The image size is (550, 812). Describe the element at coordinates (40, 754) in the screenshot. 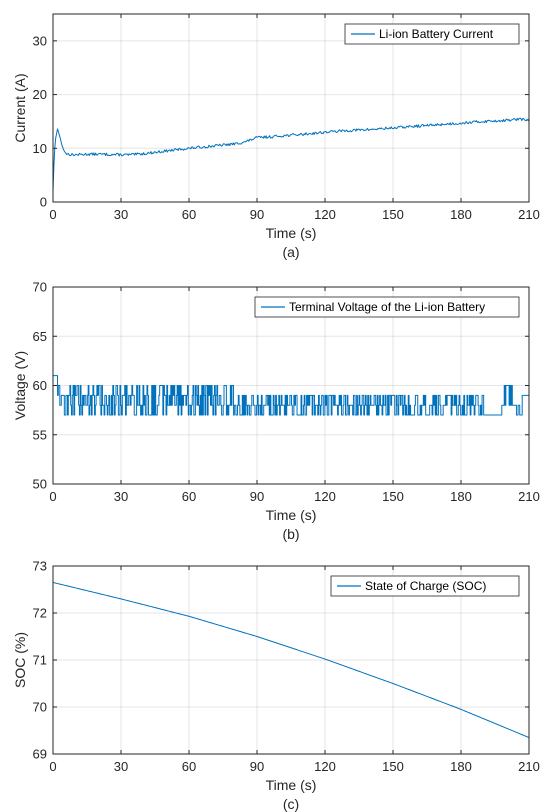

I see `soc-y-tick-label: 69` at that location.